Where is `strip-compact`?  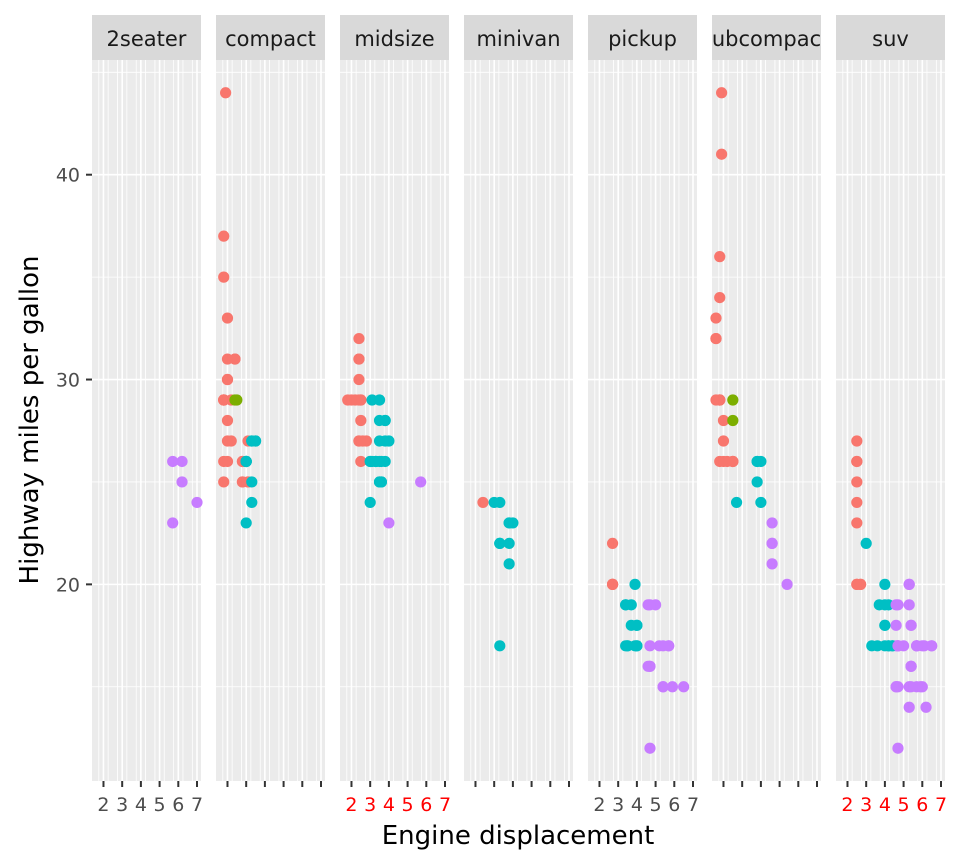 strip-compact is located at coordinates (270, 37).